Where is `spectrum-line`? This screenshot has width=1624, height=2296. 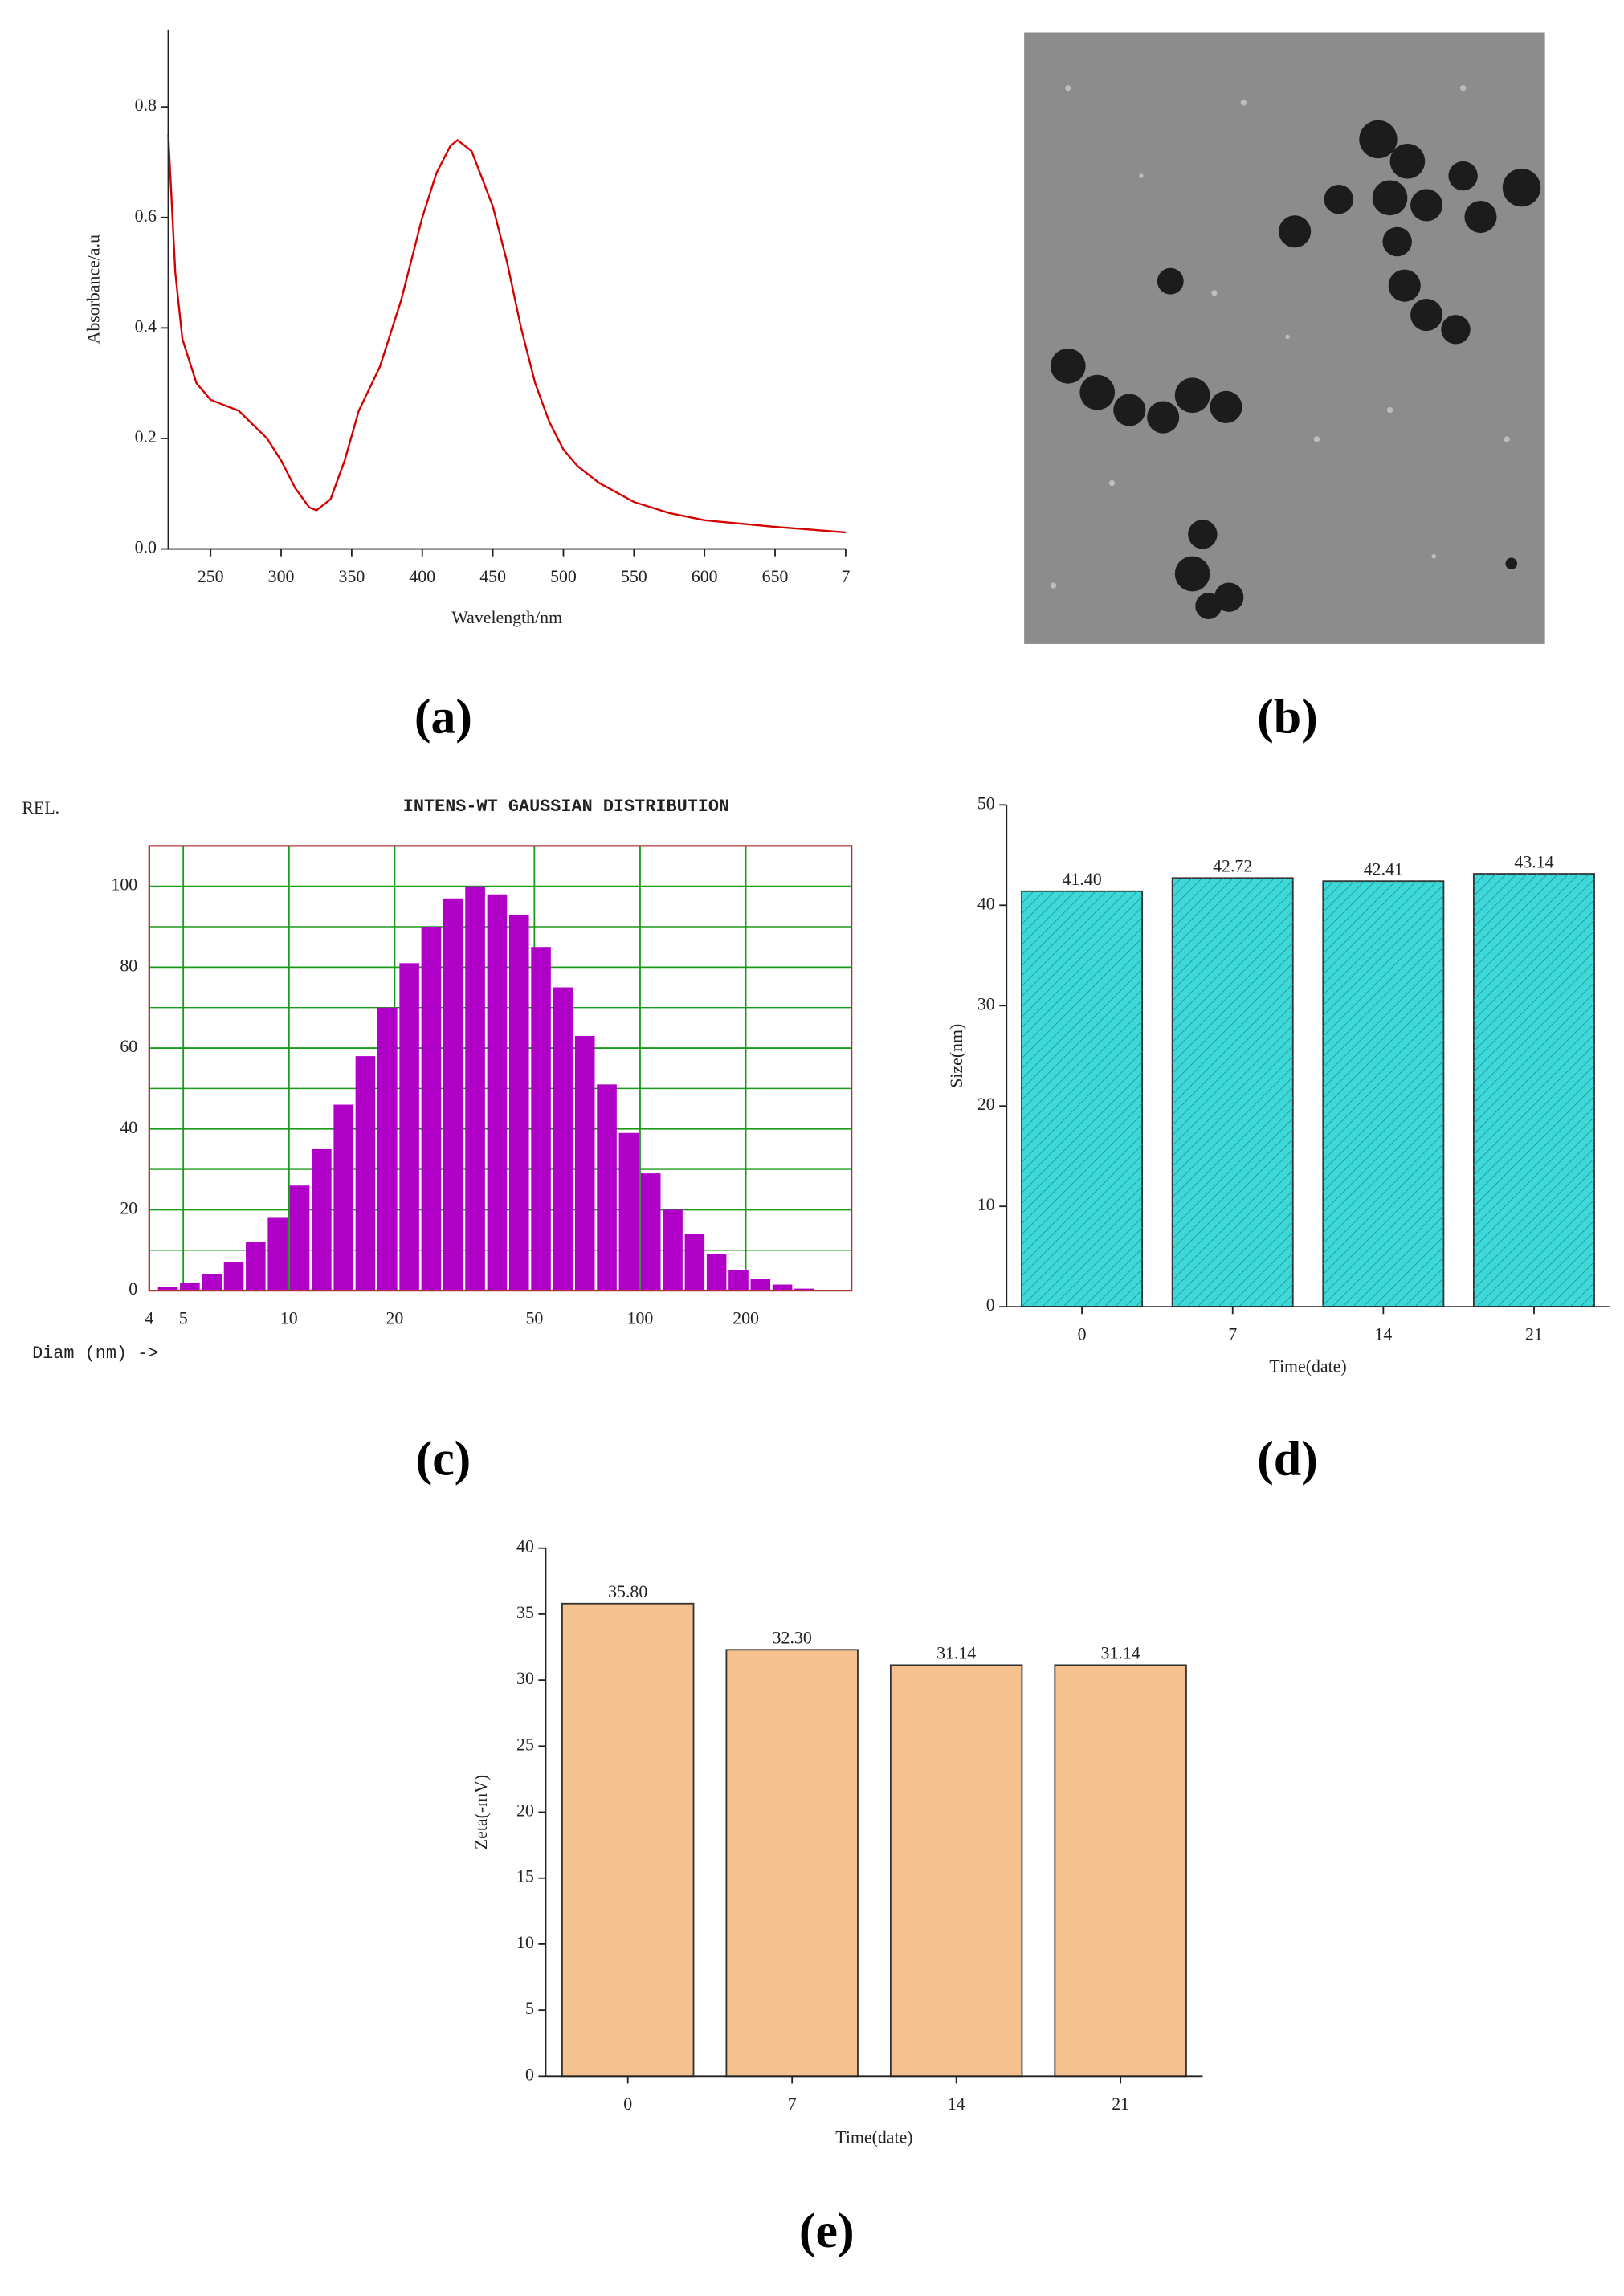
spectrum-line is located at coordinates (506, 334).